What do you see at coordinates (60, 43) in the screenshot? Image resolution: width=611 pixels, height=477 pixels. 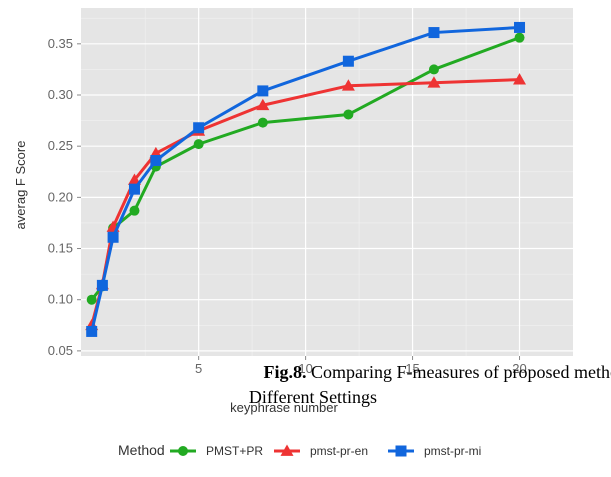 I see `y-tick-label: 0.35` at bounding box center [60, 43].